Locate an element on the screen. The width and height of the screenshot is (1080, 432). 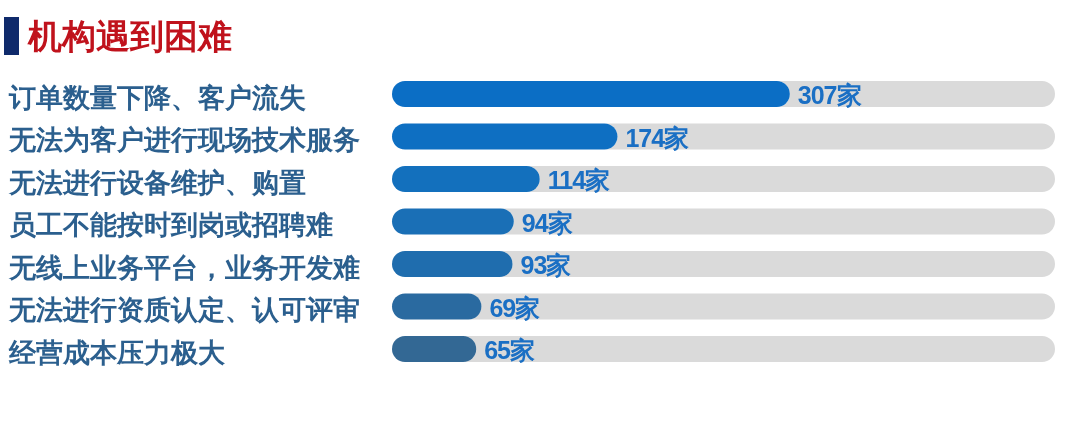
data-label: 65家 is located at coordinates (510, 350).